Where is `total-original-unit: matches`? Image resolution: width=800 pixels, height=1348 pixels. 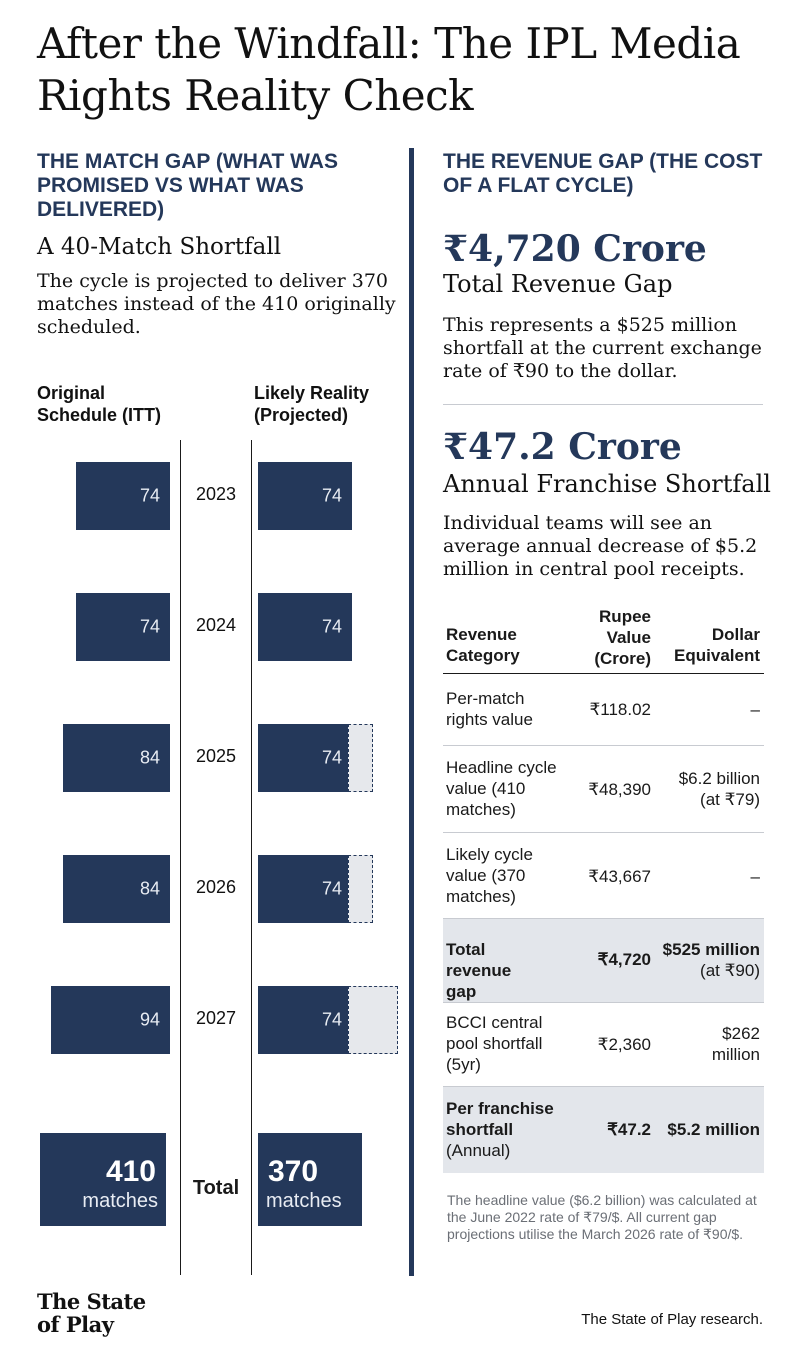 total-original-unit: matches is located at coordinates (120, 1201).